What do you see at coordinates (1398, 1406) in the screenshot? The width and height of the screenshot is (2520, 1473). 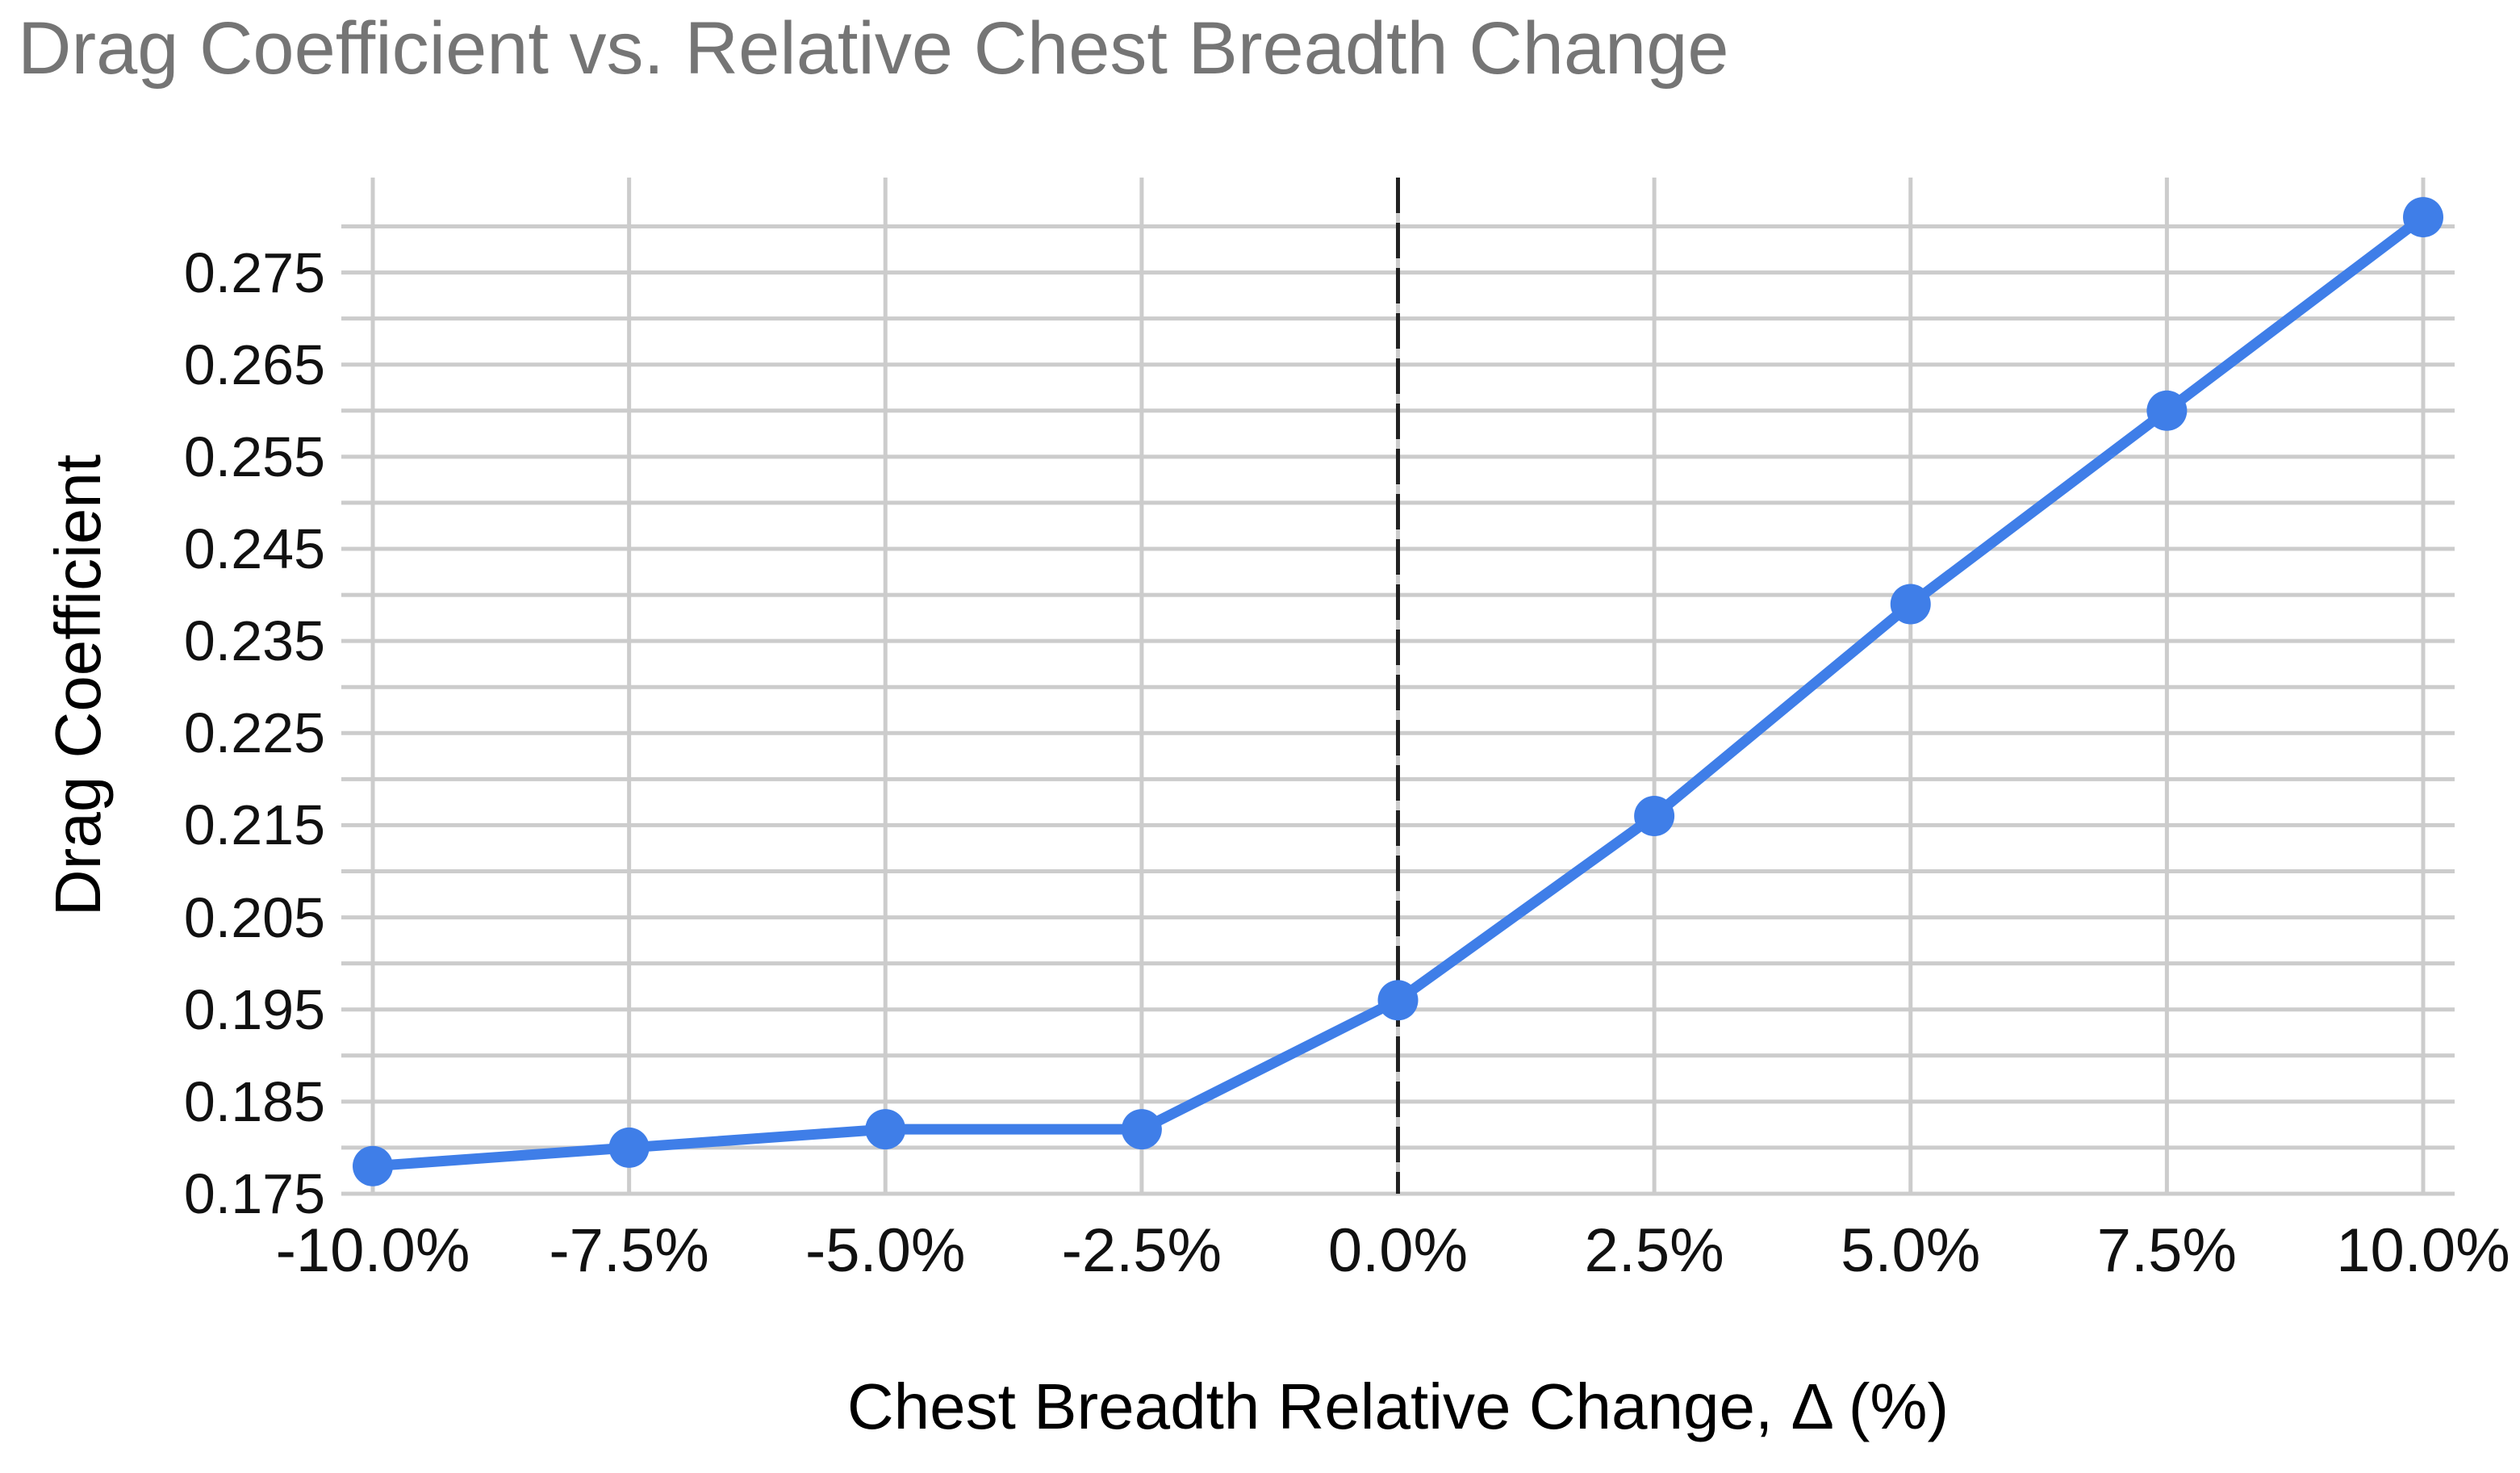 I see `x-axis-title: Chest Breadth Relative Change, Δ (%)` at bounding box center [1398, 1406].